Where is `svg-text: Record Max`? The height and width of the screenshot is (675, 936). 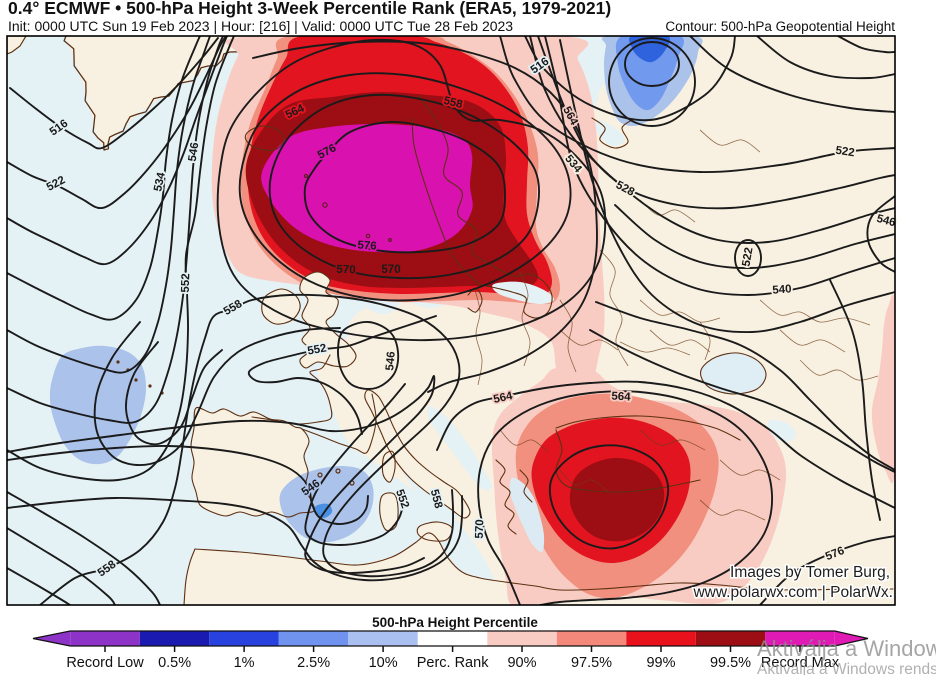
svg-text: Record Max is located at coordinates (800, 663).